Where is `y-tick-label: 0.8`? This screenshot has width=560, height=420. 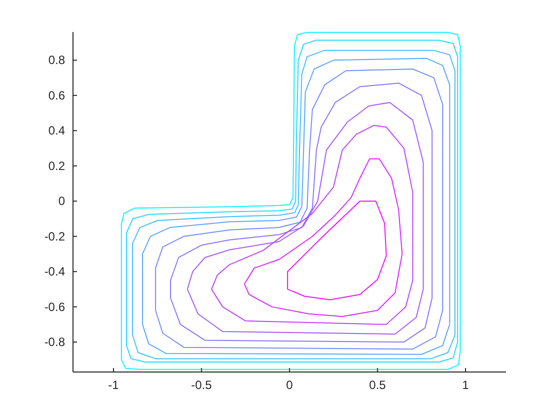
y-tick-label: 0.8 is located at coordinates (57, 60).